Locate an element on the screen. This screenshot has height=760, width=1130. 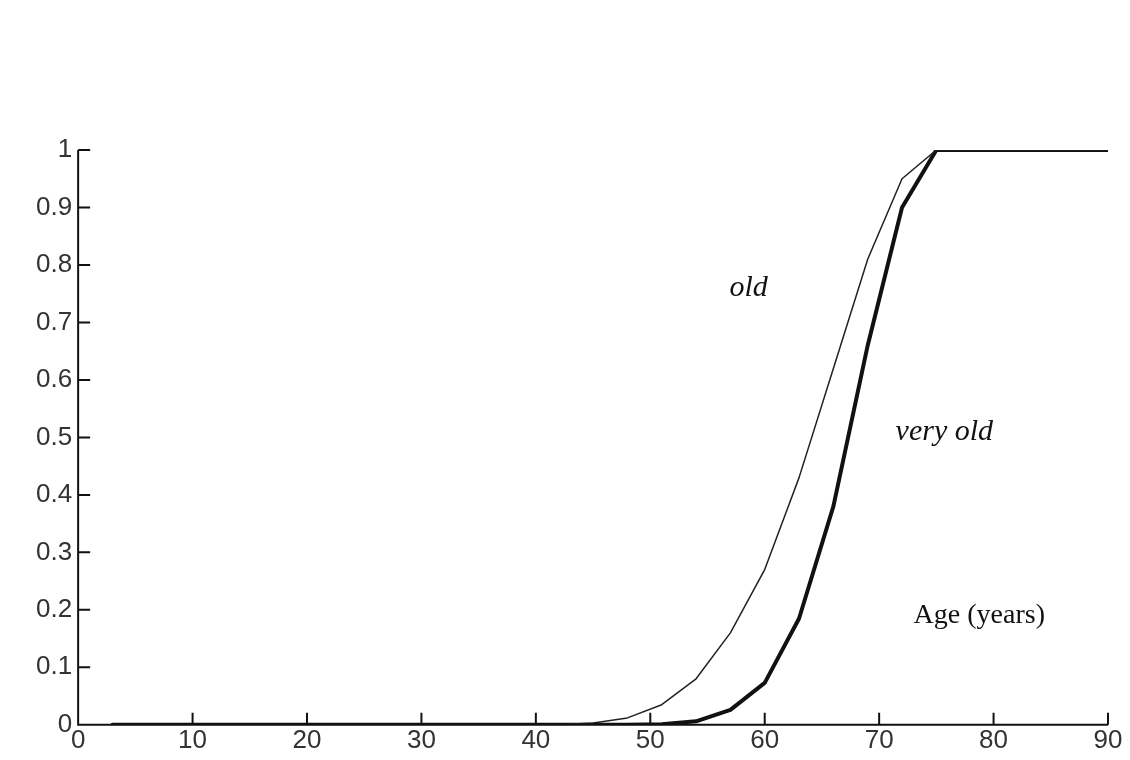
x-tick-label: 80 is located at coordinates (994, 738).